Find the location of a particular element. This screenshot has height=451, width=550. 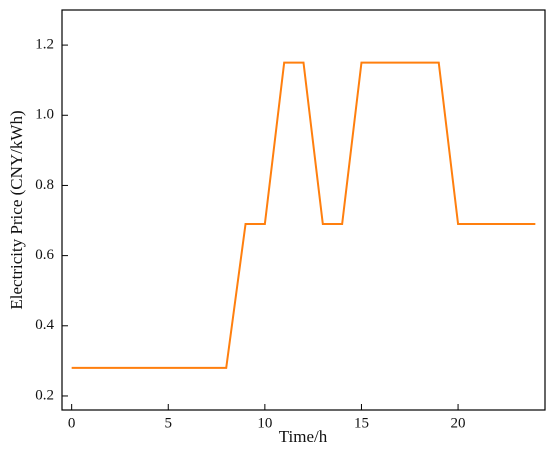

x-tick-label: 5 is located at coordinates (169, 423).